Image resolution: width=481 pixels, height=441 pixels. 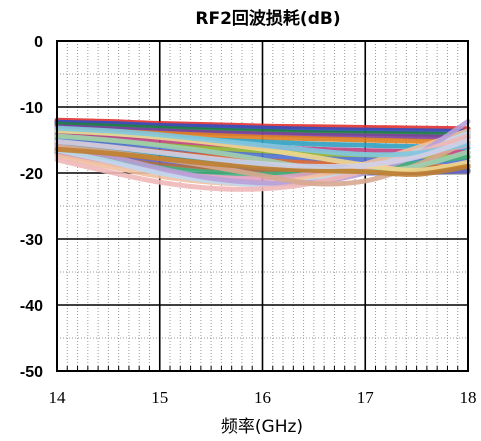 I want to click on x-tick-label: 15, so click(x=159, y=397).